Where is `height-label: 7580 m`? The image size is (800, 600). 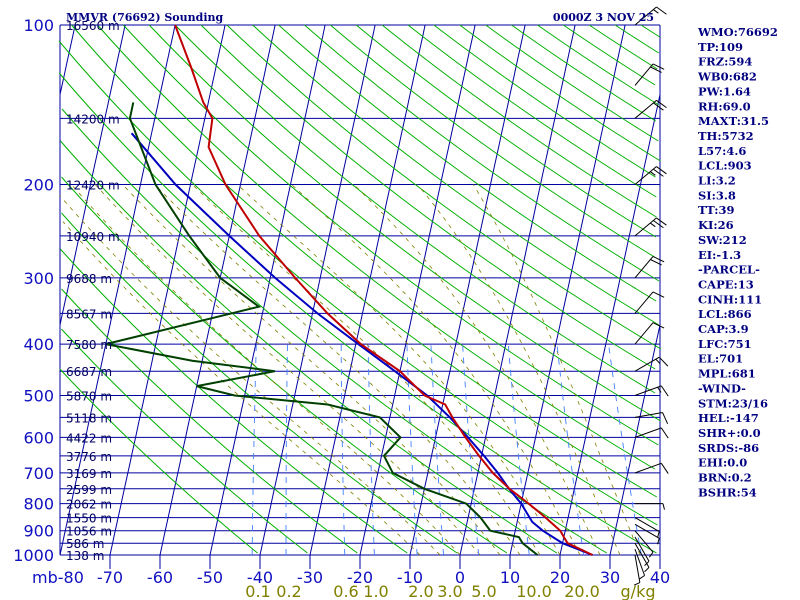
height-label: 7580 m is located at coordinates (89, 345).